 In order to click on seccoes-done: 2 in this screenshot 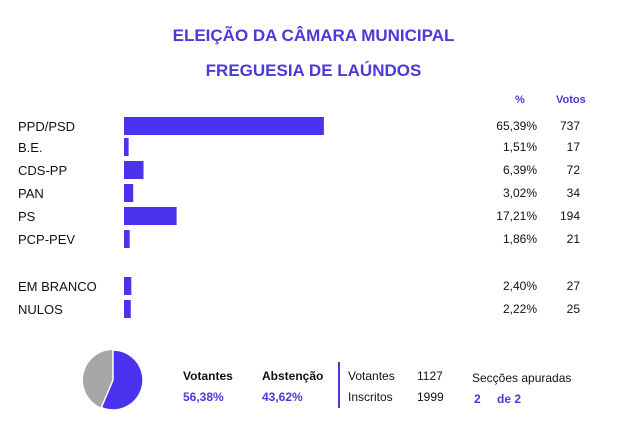, I will do `click(477, 399)`.